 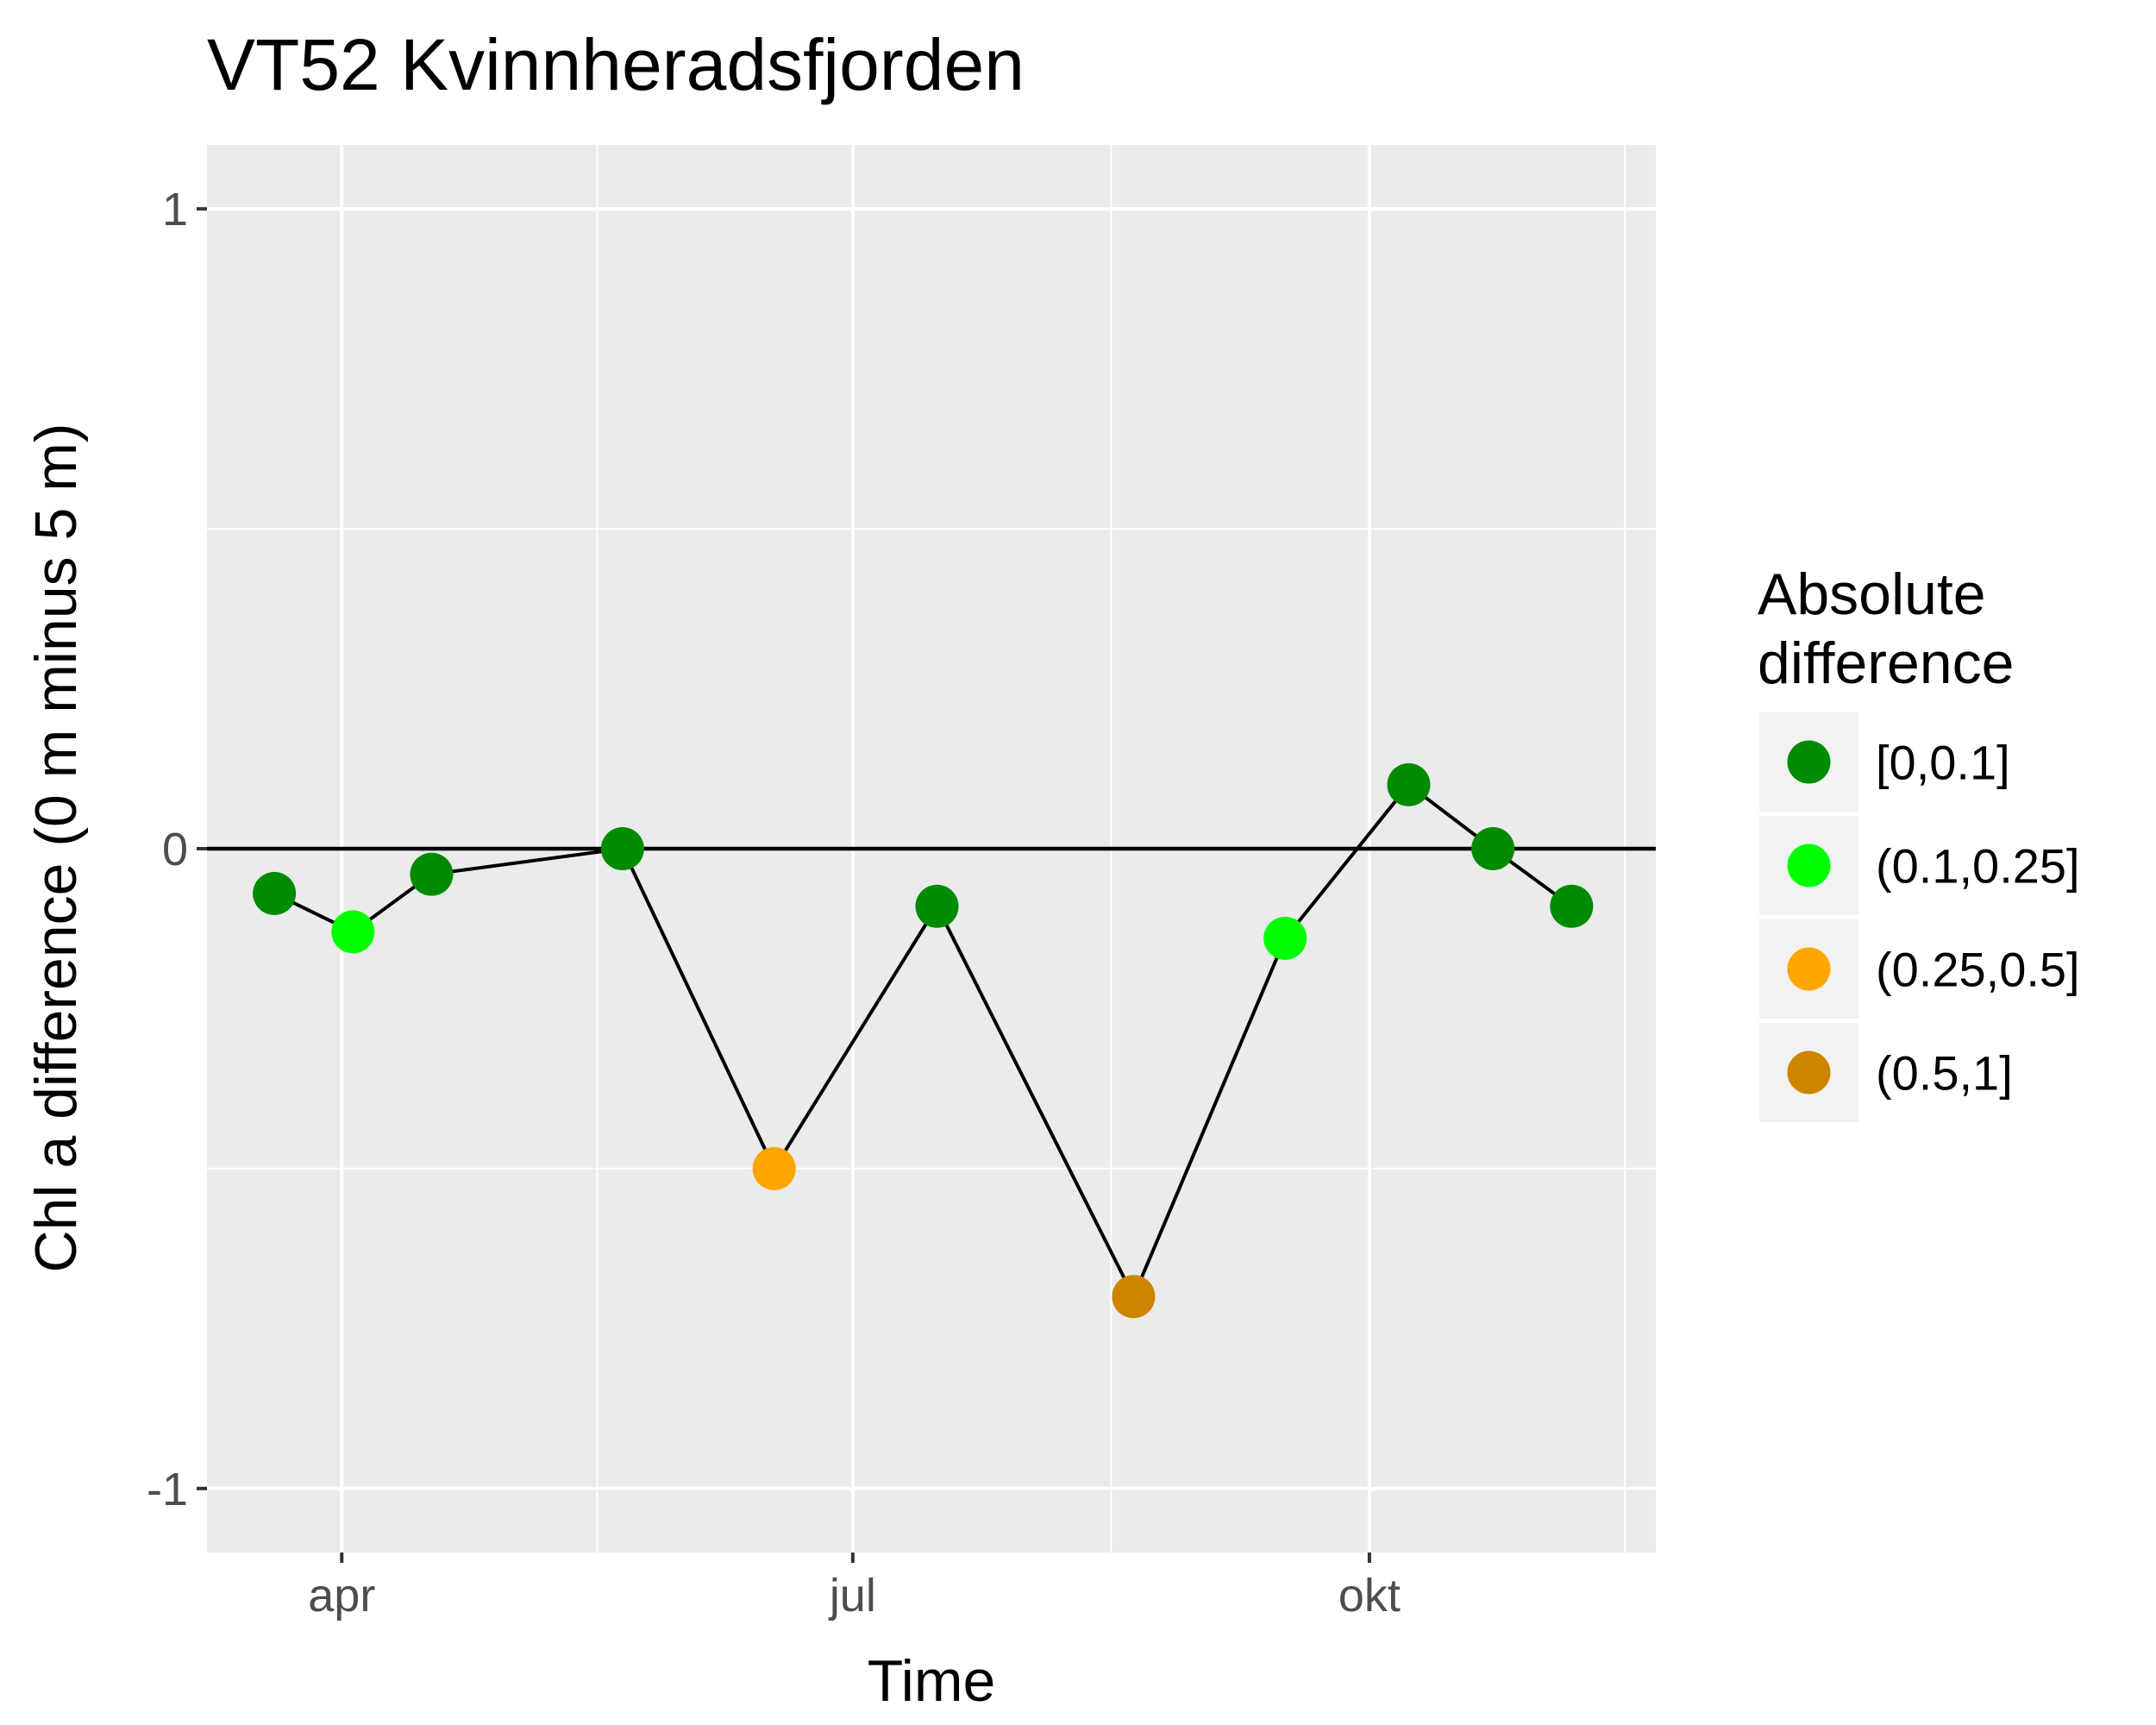 What do you see at coordinates (1978, 867) in the screenshot?
I see `legend-label: (0.1,0.25]` at bounding box center [1978, 867].